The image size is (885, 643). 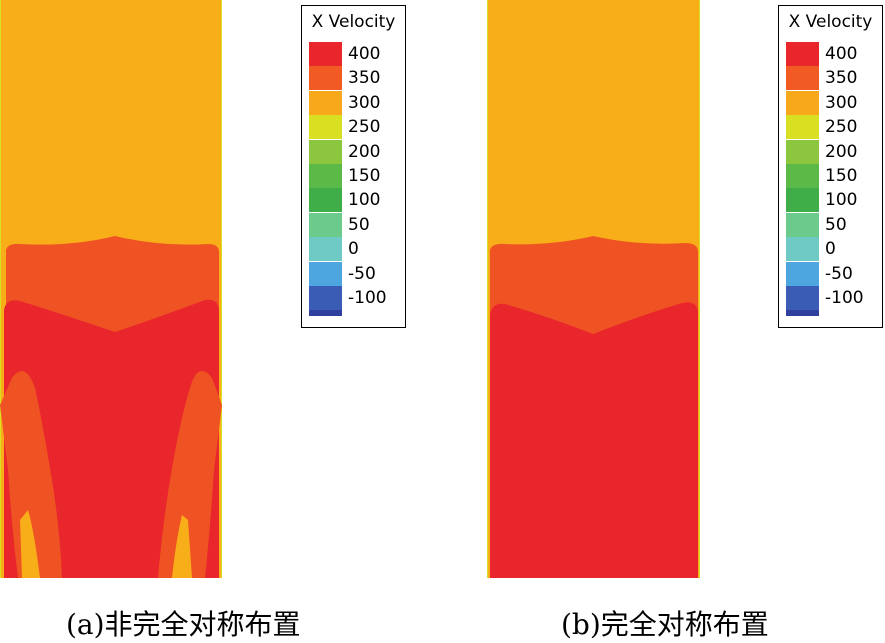 What do you see at coordinates (31, 474) in the screenshot?
I see `streak-left-a` at bounding box center [31, 474].